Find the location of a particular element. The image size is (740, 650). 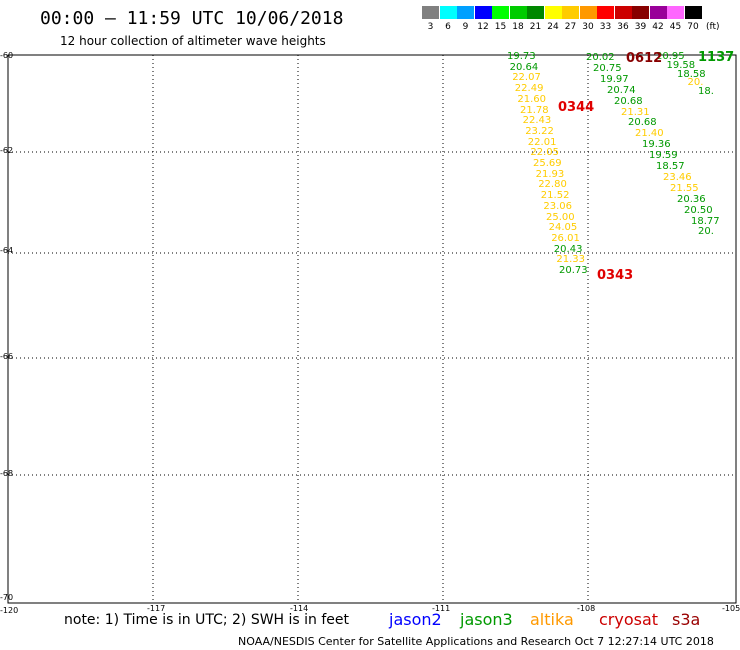

swh-value: 22.43 is located at coordinates (537, 121).